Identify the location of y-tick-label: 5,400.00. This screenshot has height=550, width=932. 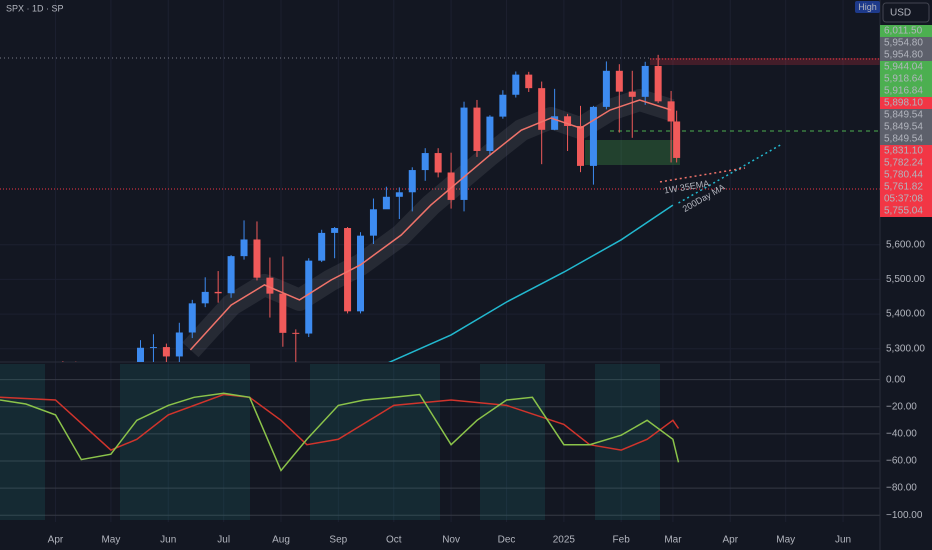
(905, 314).